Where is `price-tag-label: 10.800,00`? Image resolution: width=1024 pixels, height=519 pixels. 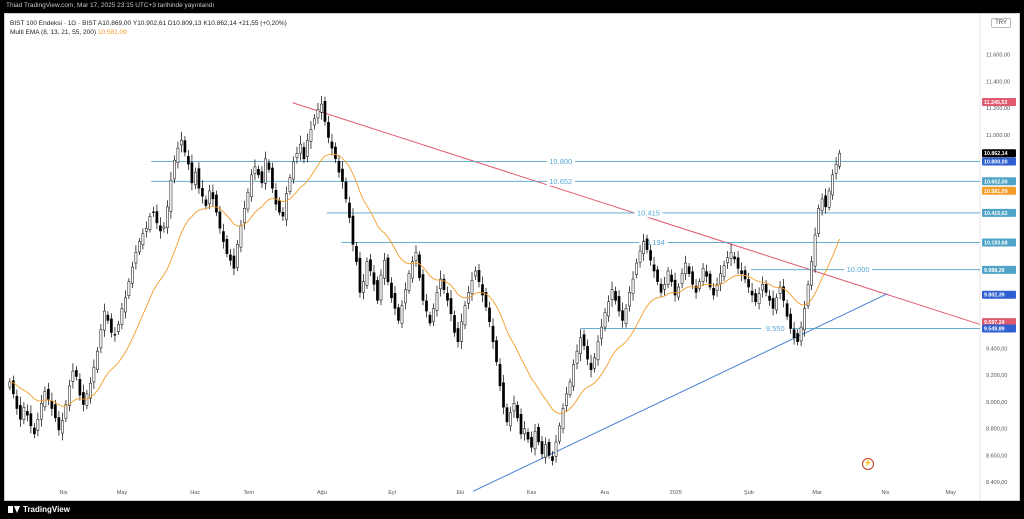 price-tag-label: 10.800,00 is located at coordinates (996, 163).